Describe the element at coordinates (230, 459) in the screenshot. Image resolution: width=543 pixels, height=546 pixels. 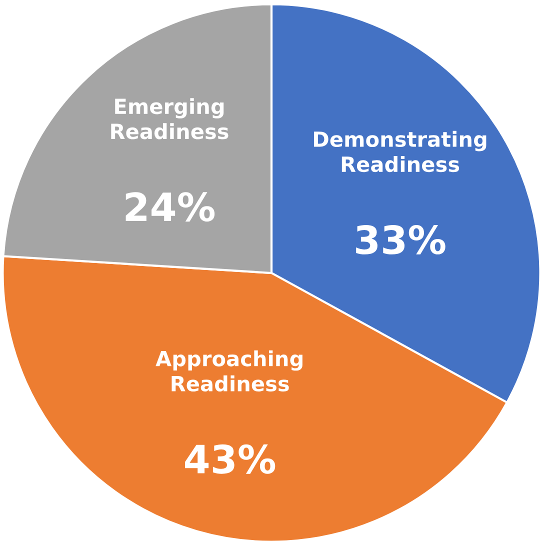
I see `data-label: 43%` at that location.